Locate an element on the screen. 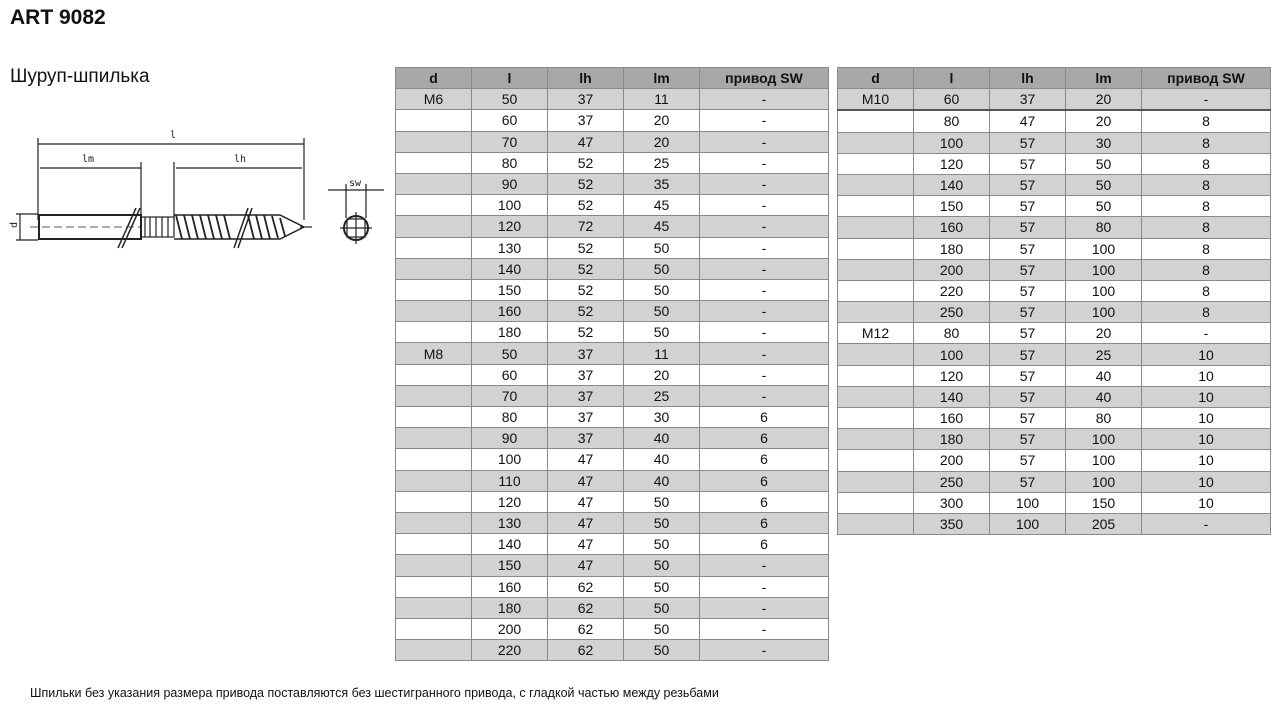 Image resolution: width=1279 pixels, height=710 pixels. table-row: M8 50 37 11- is located at coordinates (612, 353).